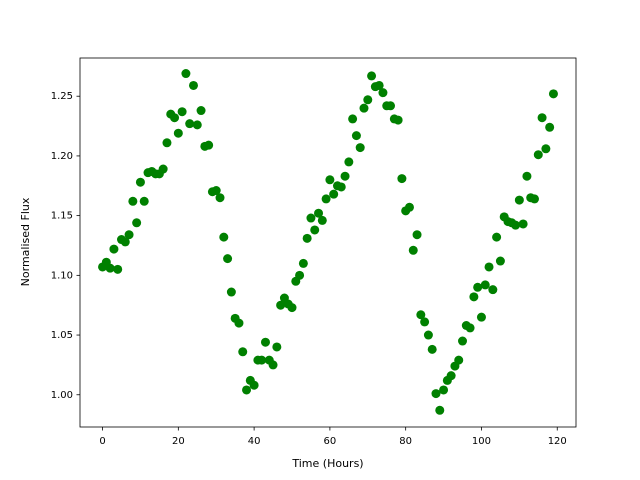  I want to click on y-tick-label: 1.10, so click(62, 275).